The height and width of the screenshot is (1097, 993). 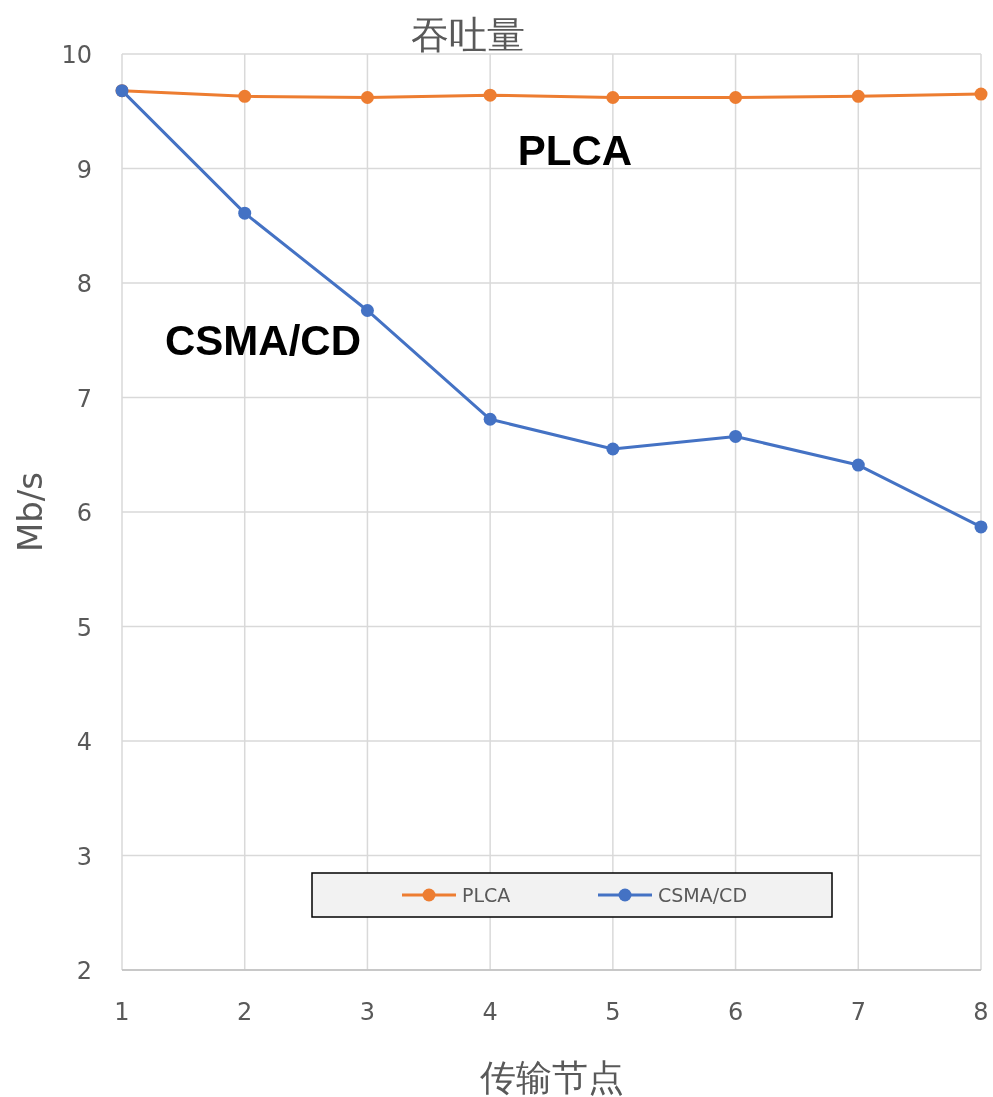 I want to click on legend-label: PLCA, so click(x=486, y=895).